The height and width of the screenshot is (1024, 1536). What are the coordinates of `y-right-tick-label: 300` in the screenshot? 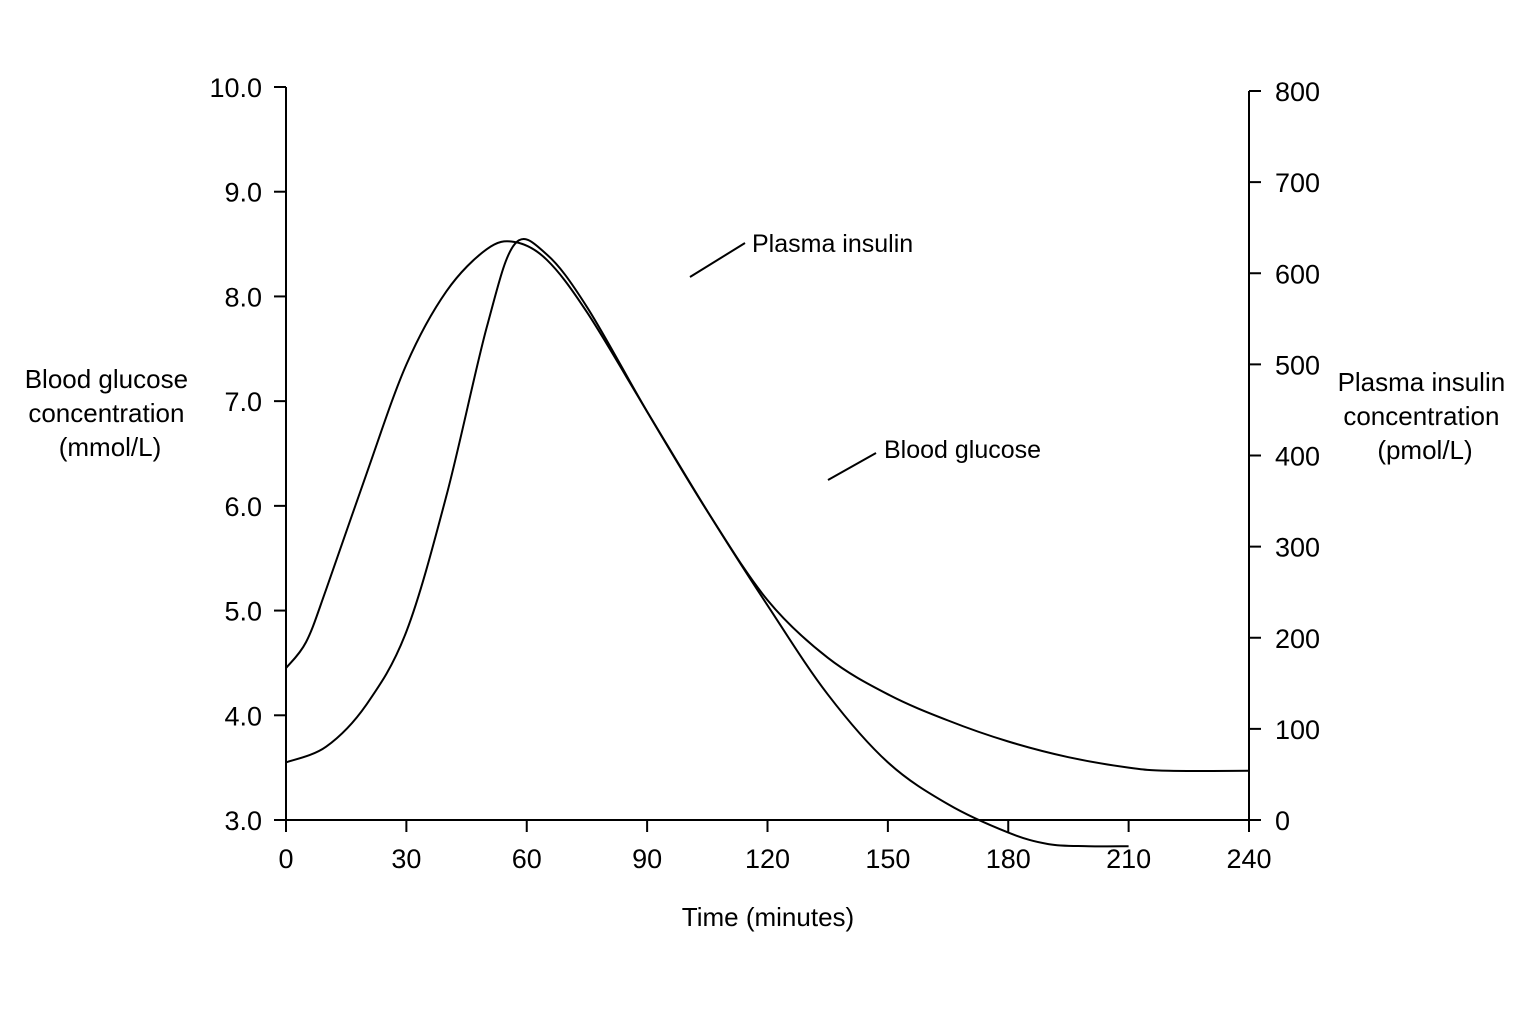 It's located at (1297, 548).